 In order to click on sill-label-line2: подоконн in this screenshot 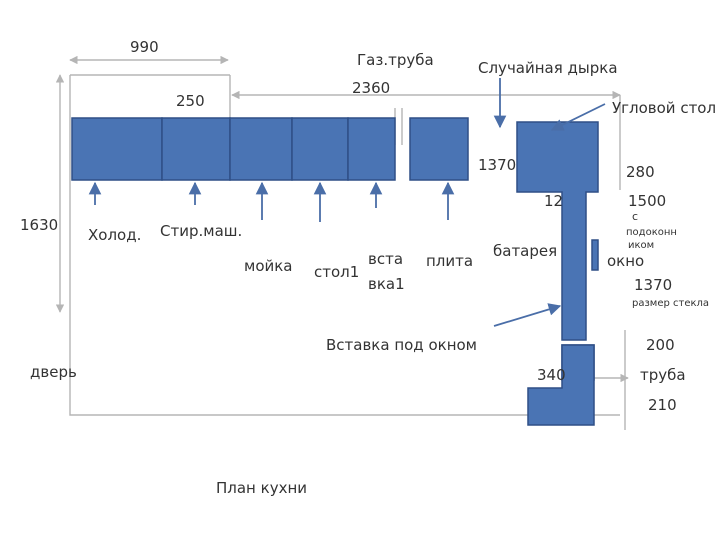, I will do `click(651, 232)`.